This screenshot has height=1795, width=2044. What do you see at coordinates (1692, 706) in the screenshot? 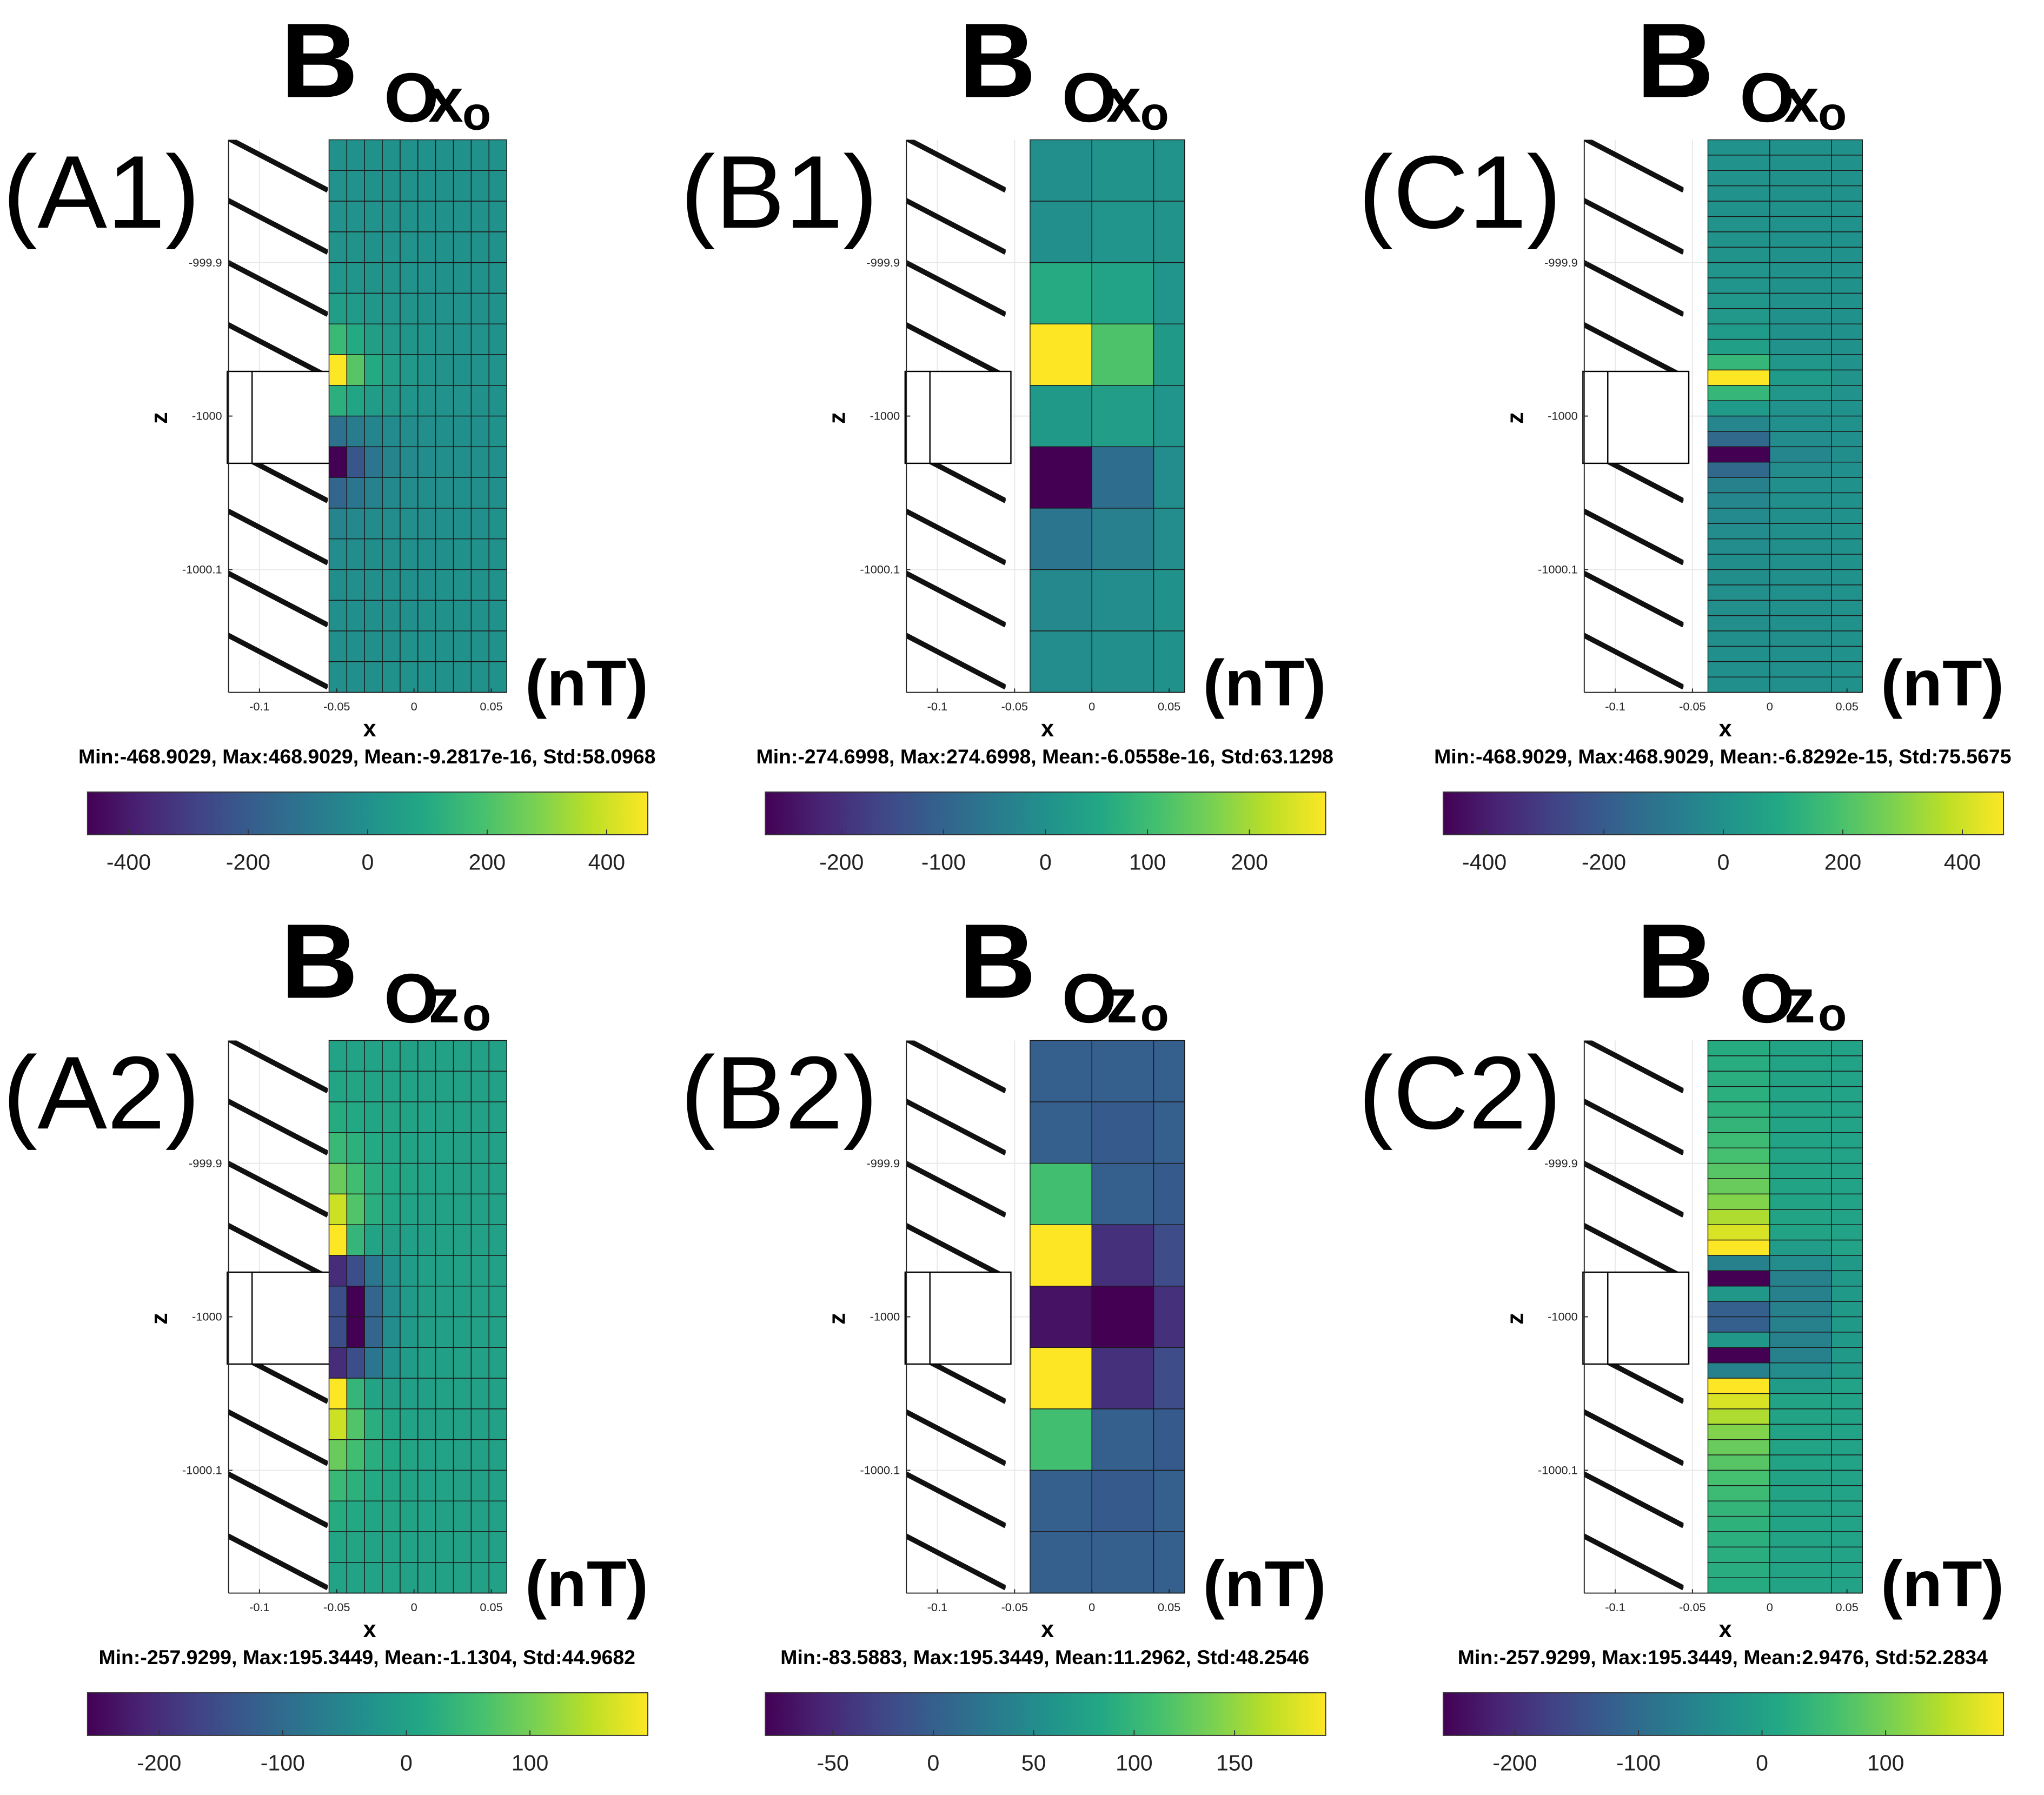
I see `x-tick-label: -0.05` at bounding box center [1692, 706].